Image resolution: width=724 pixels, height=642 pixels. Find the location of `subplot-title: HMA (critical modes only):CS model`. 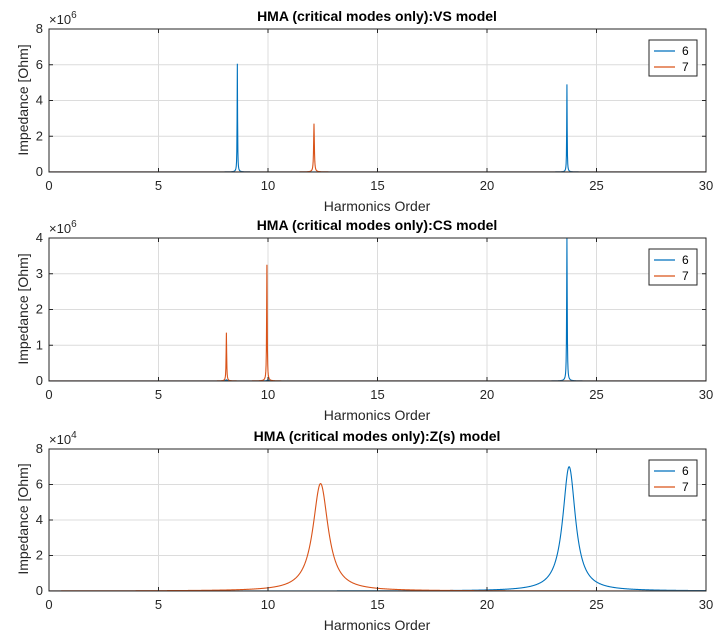

subplot-title: HMA (critical modes only):CS model is located at coordinates (377, 225).